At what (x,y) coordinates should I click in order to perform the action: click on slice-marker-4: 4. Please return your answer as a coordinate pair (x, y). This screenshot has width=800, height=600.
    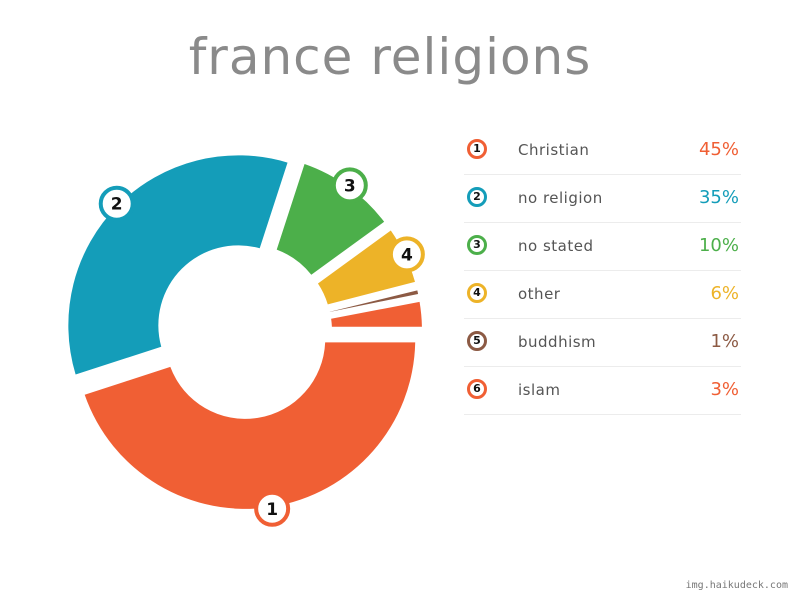
    Looking at the image, I should click on (406, 254).